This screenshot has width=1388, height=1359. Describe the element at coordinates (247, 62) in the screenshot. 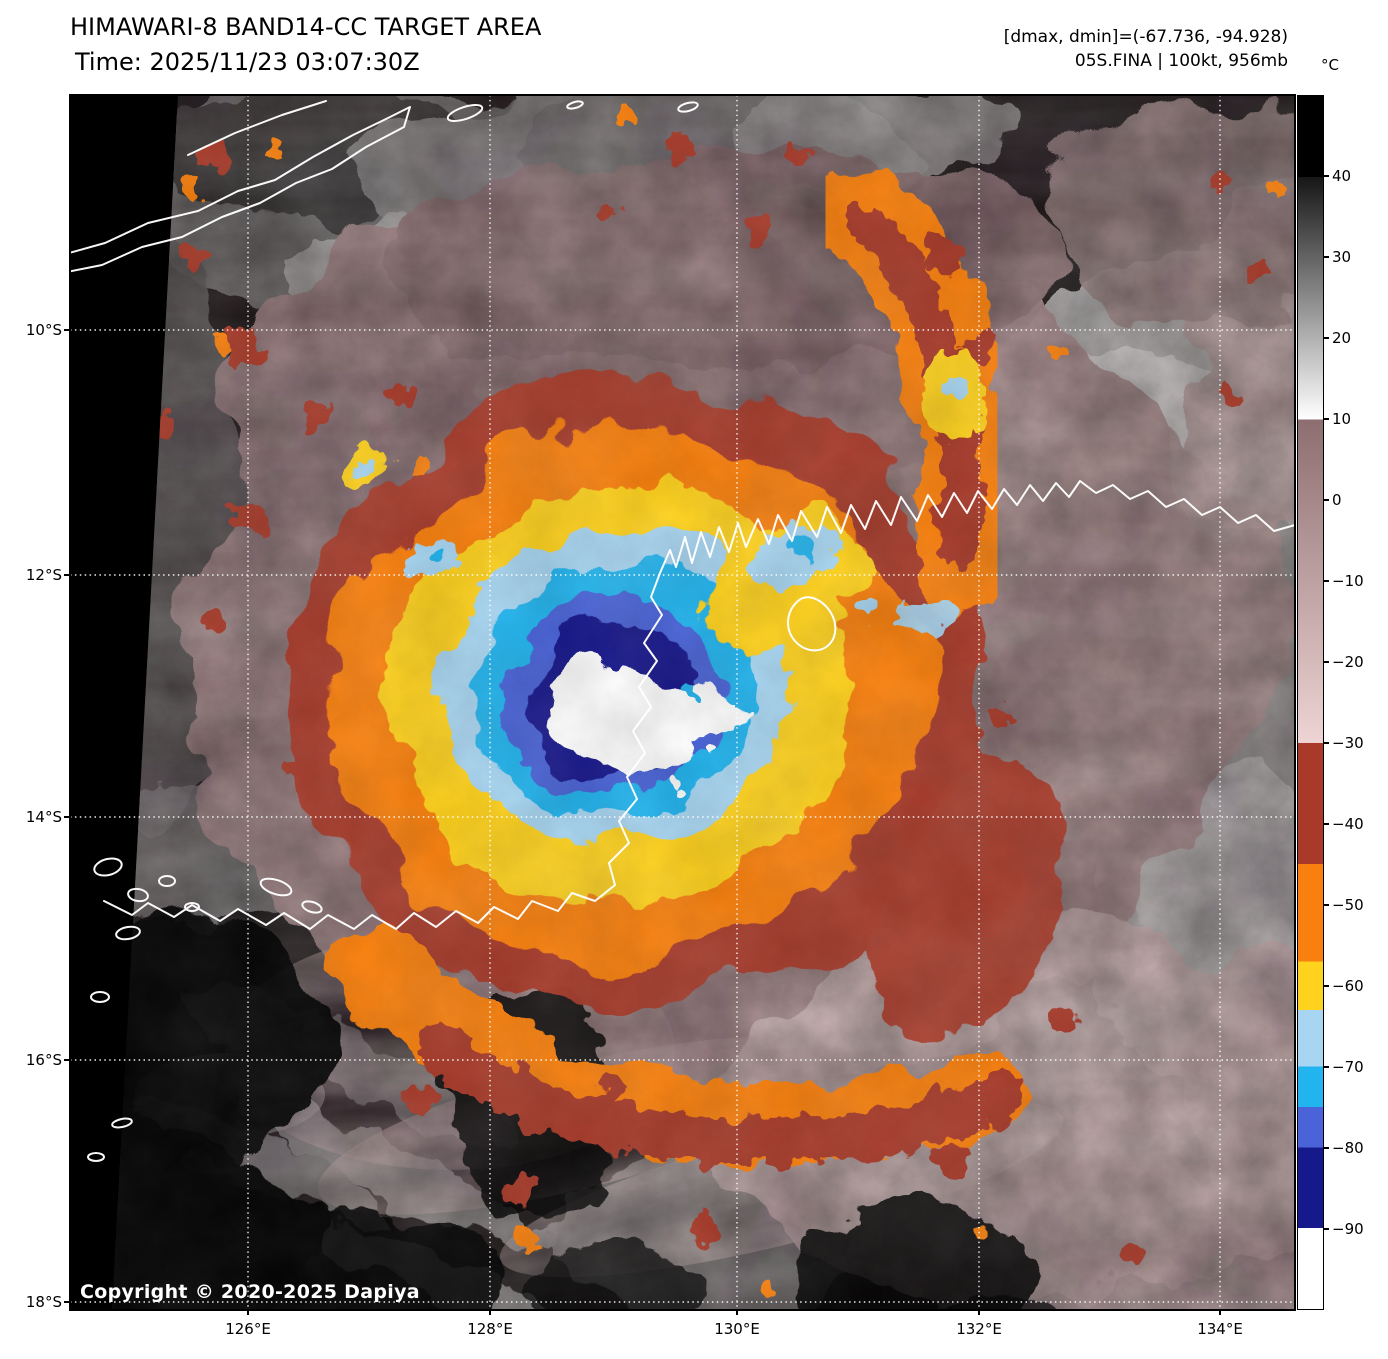

I see `figure-time: Time: 2025/11/23 03:07:30Z` at that location.